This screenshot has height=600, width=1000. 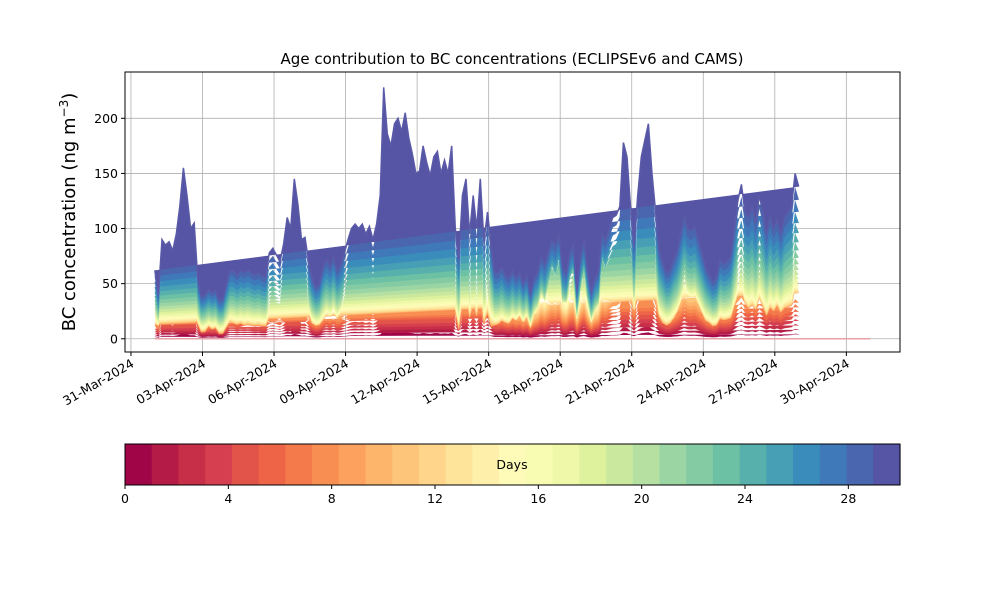 I want to click on x-tick-label: 06-Apr-2024, so click(x=242, y=382).